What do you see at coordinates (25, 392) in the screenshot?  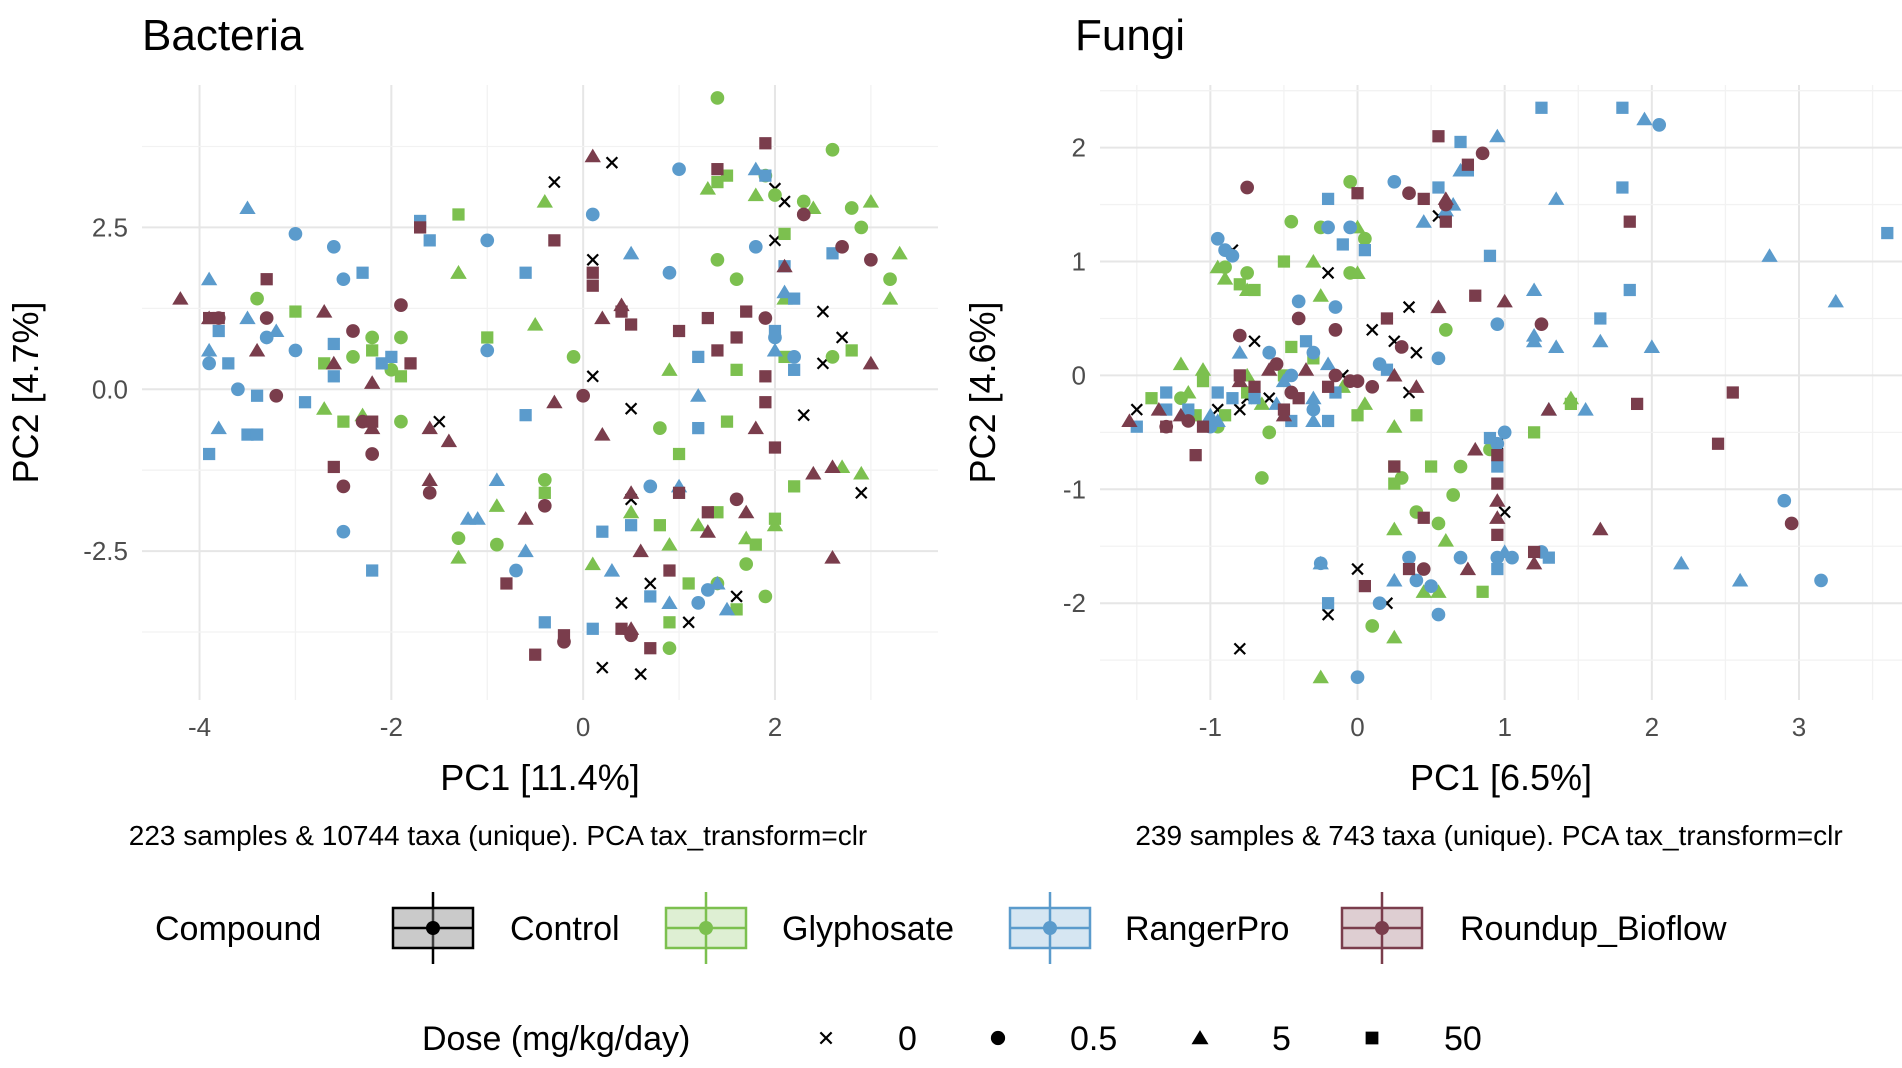 I see `y-axis-label: PC2 [4.7%]` at bounding box center [25, 392].